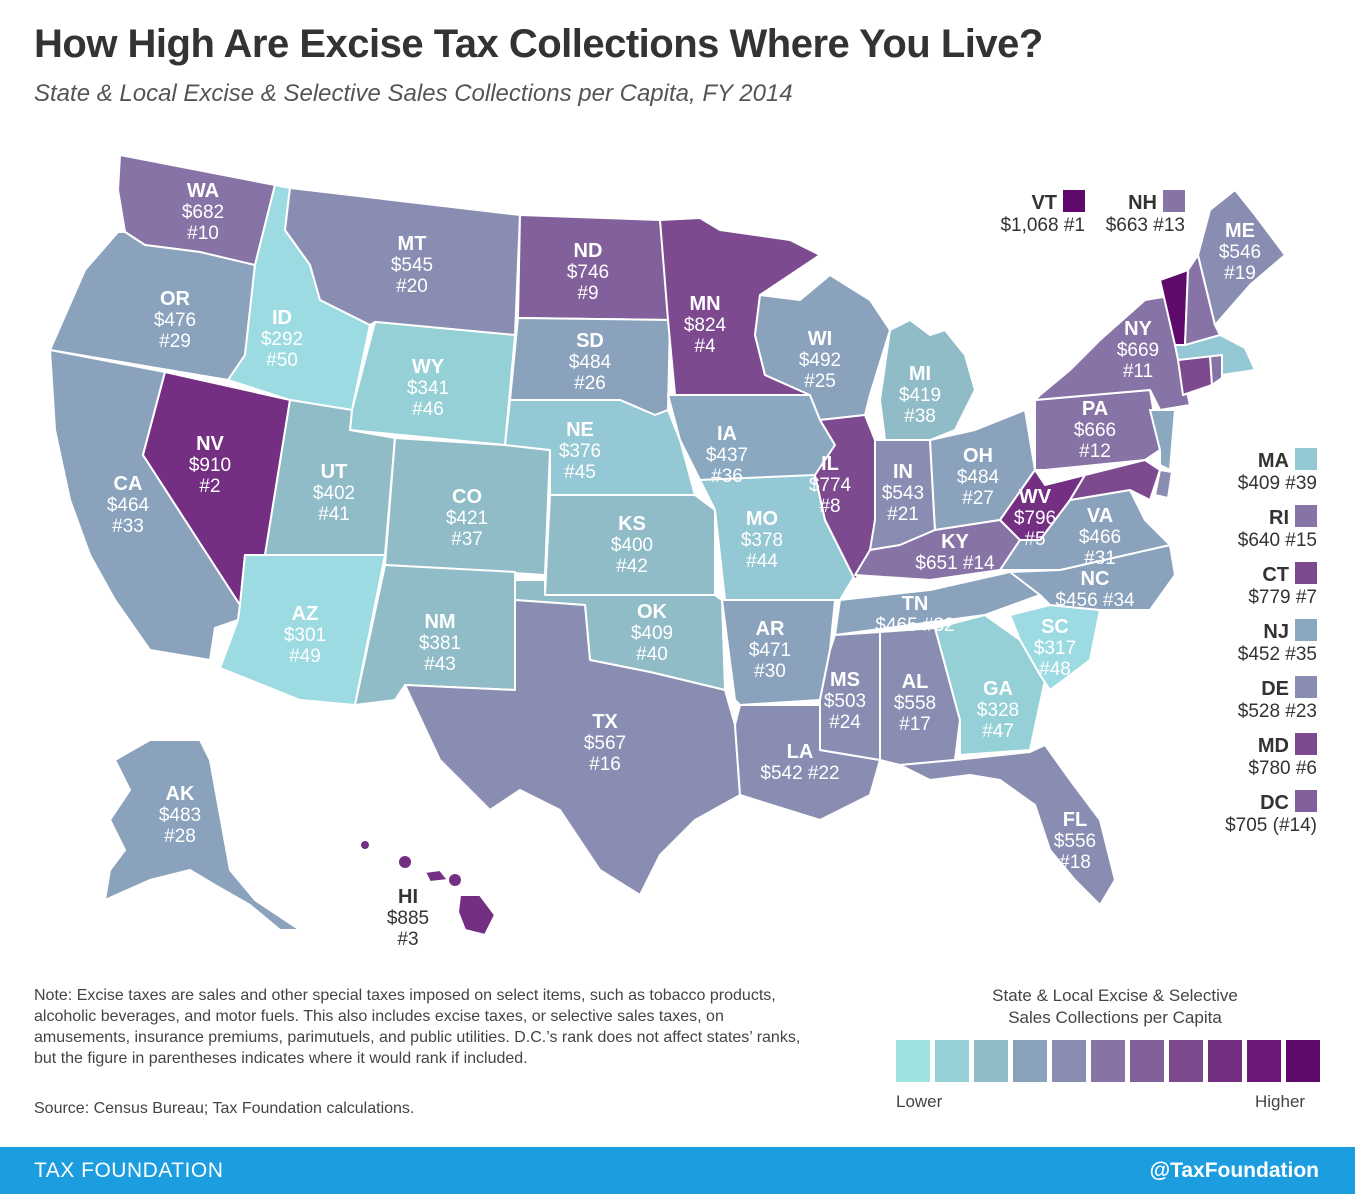 This screenshot has width=1355, height=1194. Describe the element at coordinates (334, 493) in the screenshot. I see `label-UT-value: $402` at that location.